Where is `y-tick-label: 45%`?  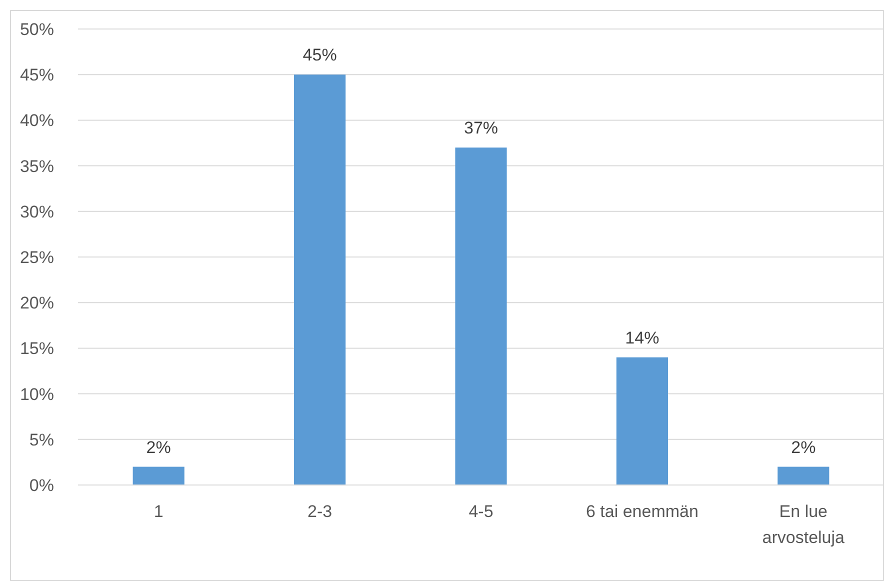 y-tick-label: 45% is located at coordinates (37, 75).